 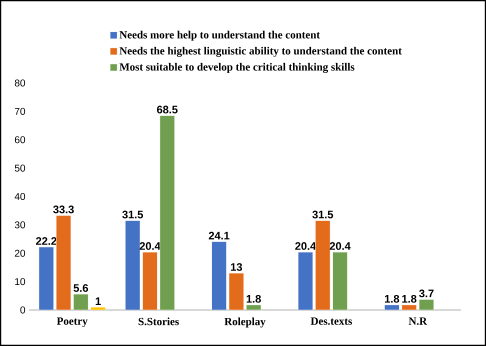 What do you see at coordinates (20, 83) in the screenshot?
I see `y-tick-label: 80` at bounding box center [20, 83].